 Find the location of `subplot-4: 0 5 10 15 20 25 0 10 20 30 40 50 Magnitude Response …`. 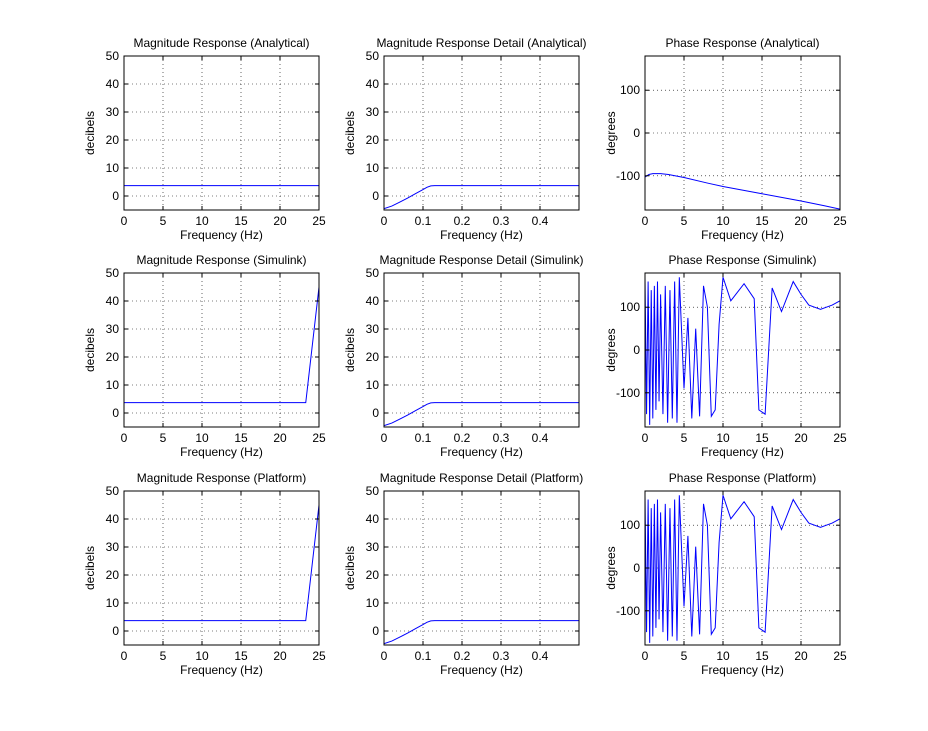

subplot-4: 0 5 10 15 20 25 0 10 20 30 40 50 Magnitude Response … is located at coordinates (204, 356).